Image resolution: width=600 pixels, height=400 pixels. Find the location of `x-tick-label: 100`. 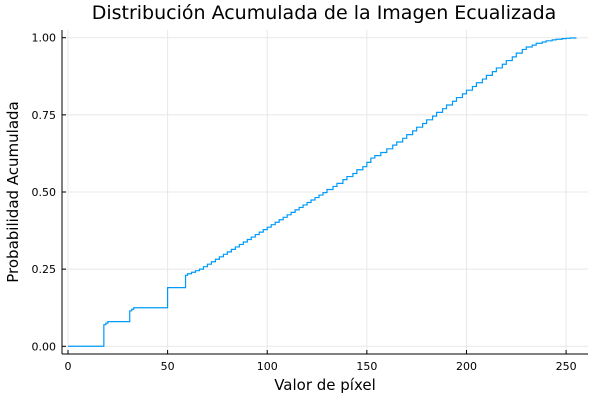

x-tick-label: 100 is located at coordinates (267, 366).